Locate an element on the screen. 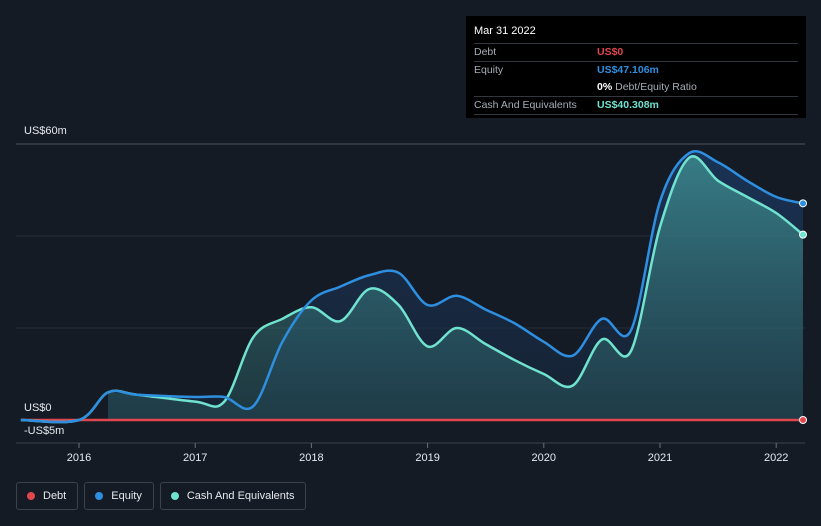 The height and width of the screenshot is (526, 821). chart-legend: Debt Equity Cash And Equivalents is located at coordinates (161, 496).